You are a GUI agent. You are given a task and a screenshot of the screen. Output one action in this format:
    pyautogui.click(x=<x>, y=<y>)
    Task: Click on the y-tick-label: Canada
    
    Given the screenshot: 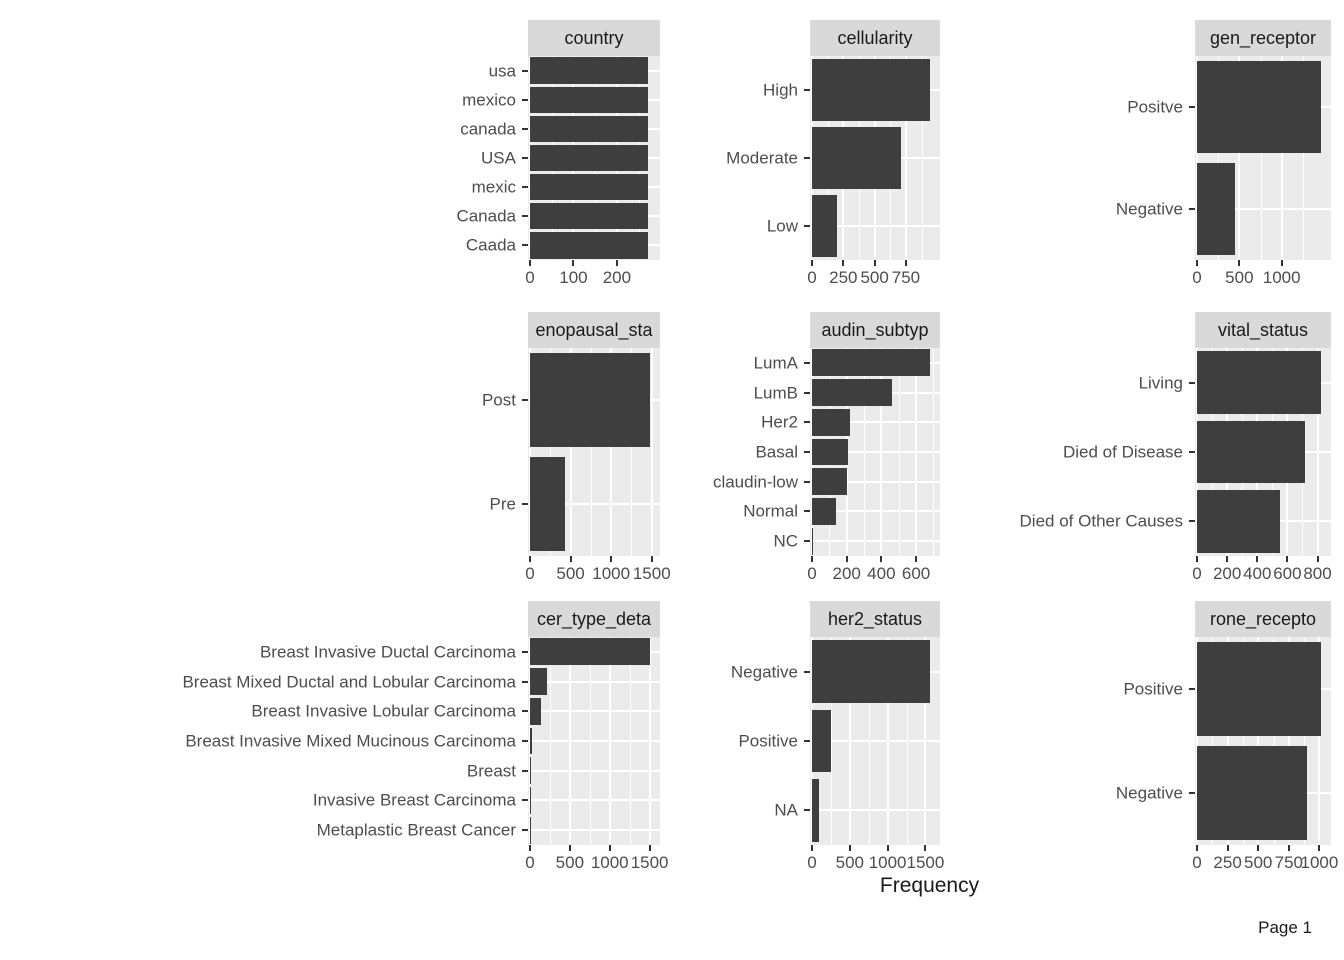 What is the action you would take?
    pyautogui.click(x=486, y=216)
    